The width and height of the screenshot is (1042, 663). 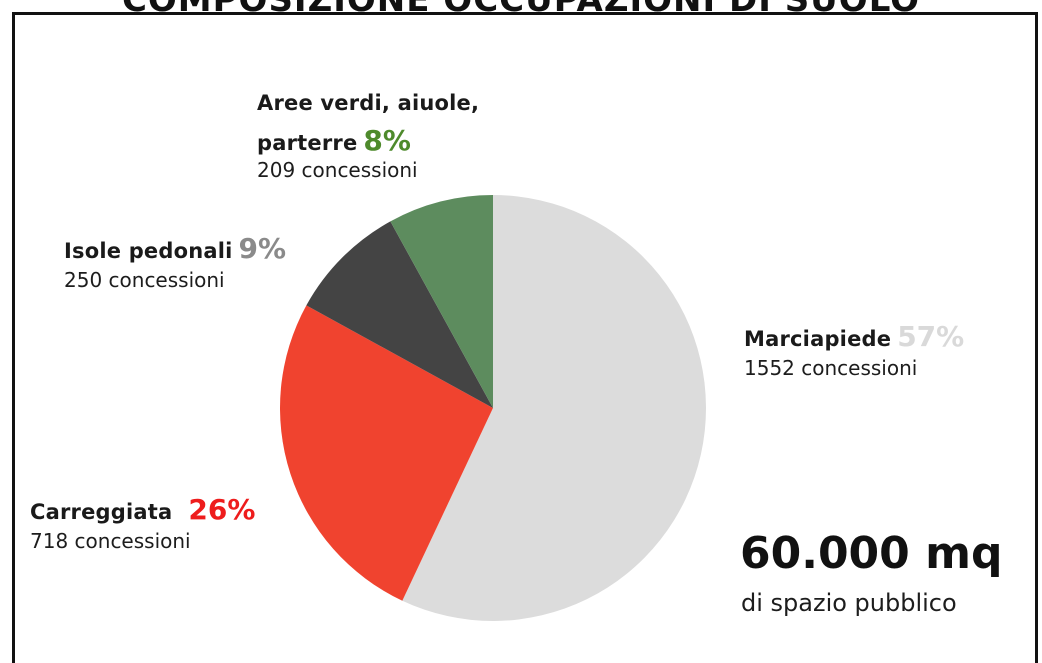 I want to click on label-isole-pedonali-count: 250 concessioni, so click(x=144, y=280).